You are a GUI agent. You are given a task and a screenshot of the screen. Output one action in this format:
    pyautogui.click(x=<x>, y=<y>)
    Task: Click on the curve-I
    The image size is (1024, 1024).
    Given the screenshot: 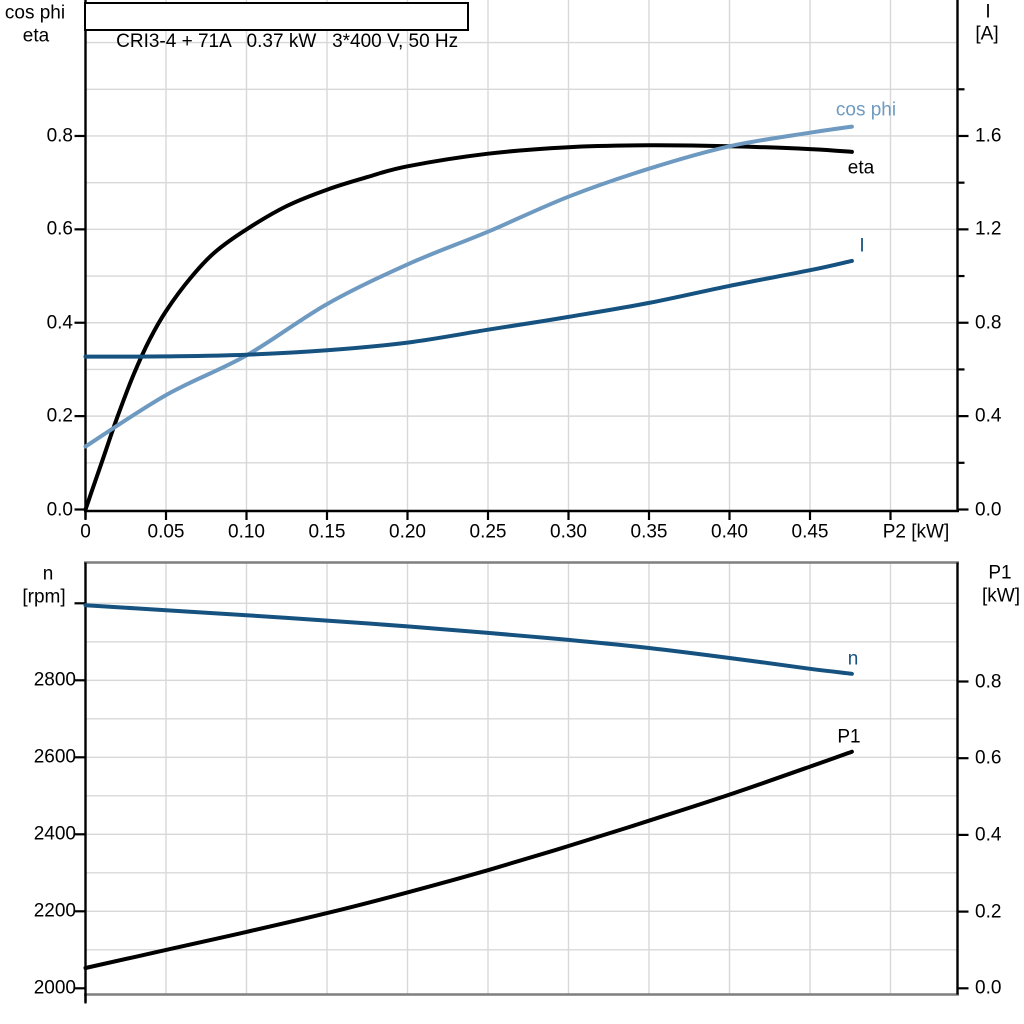 What is the action you would take?
    pyautogui.click(x=468, y=308)
    